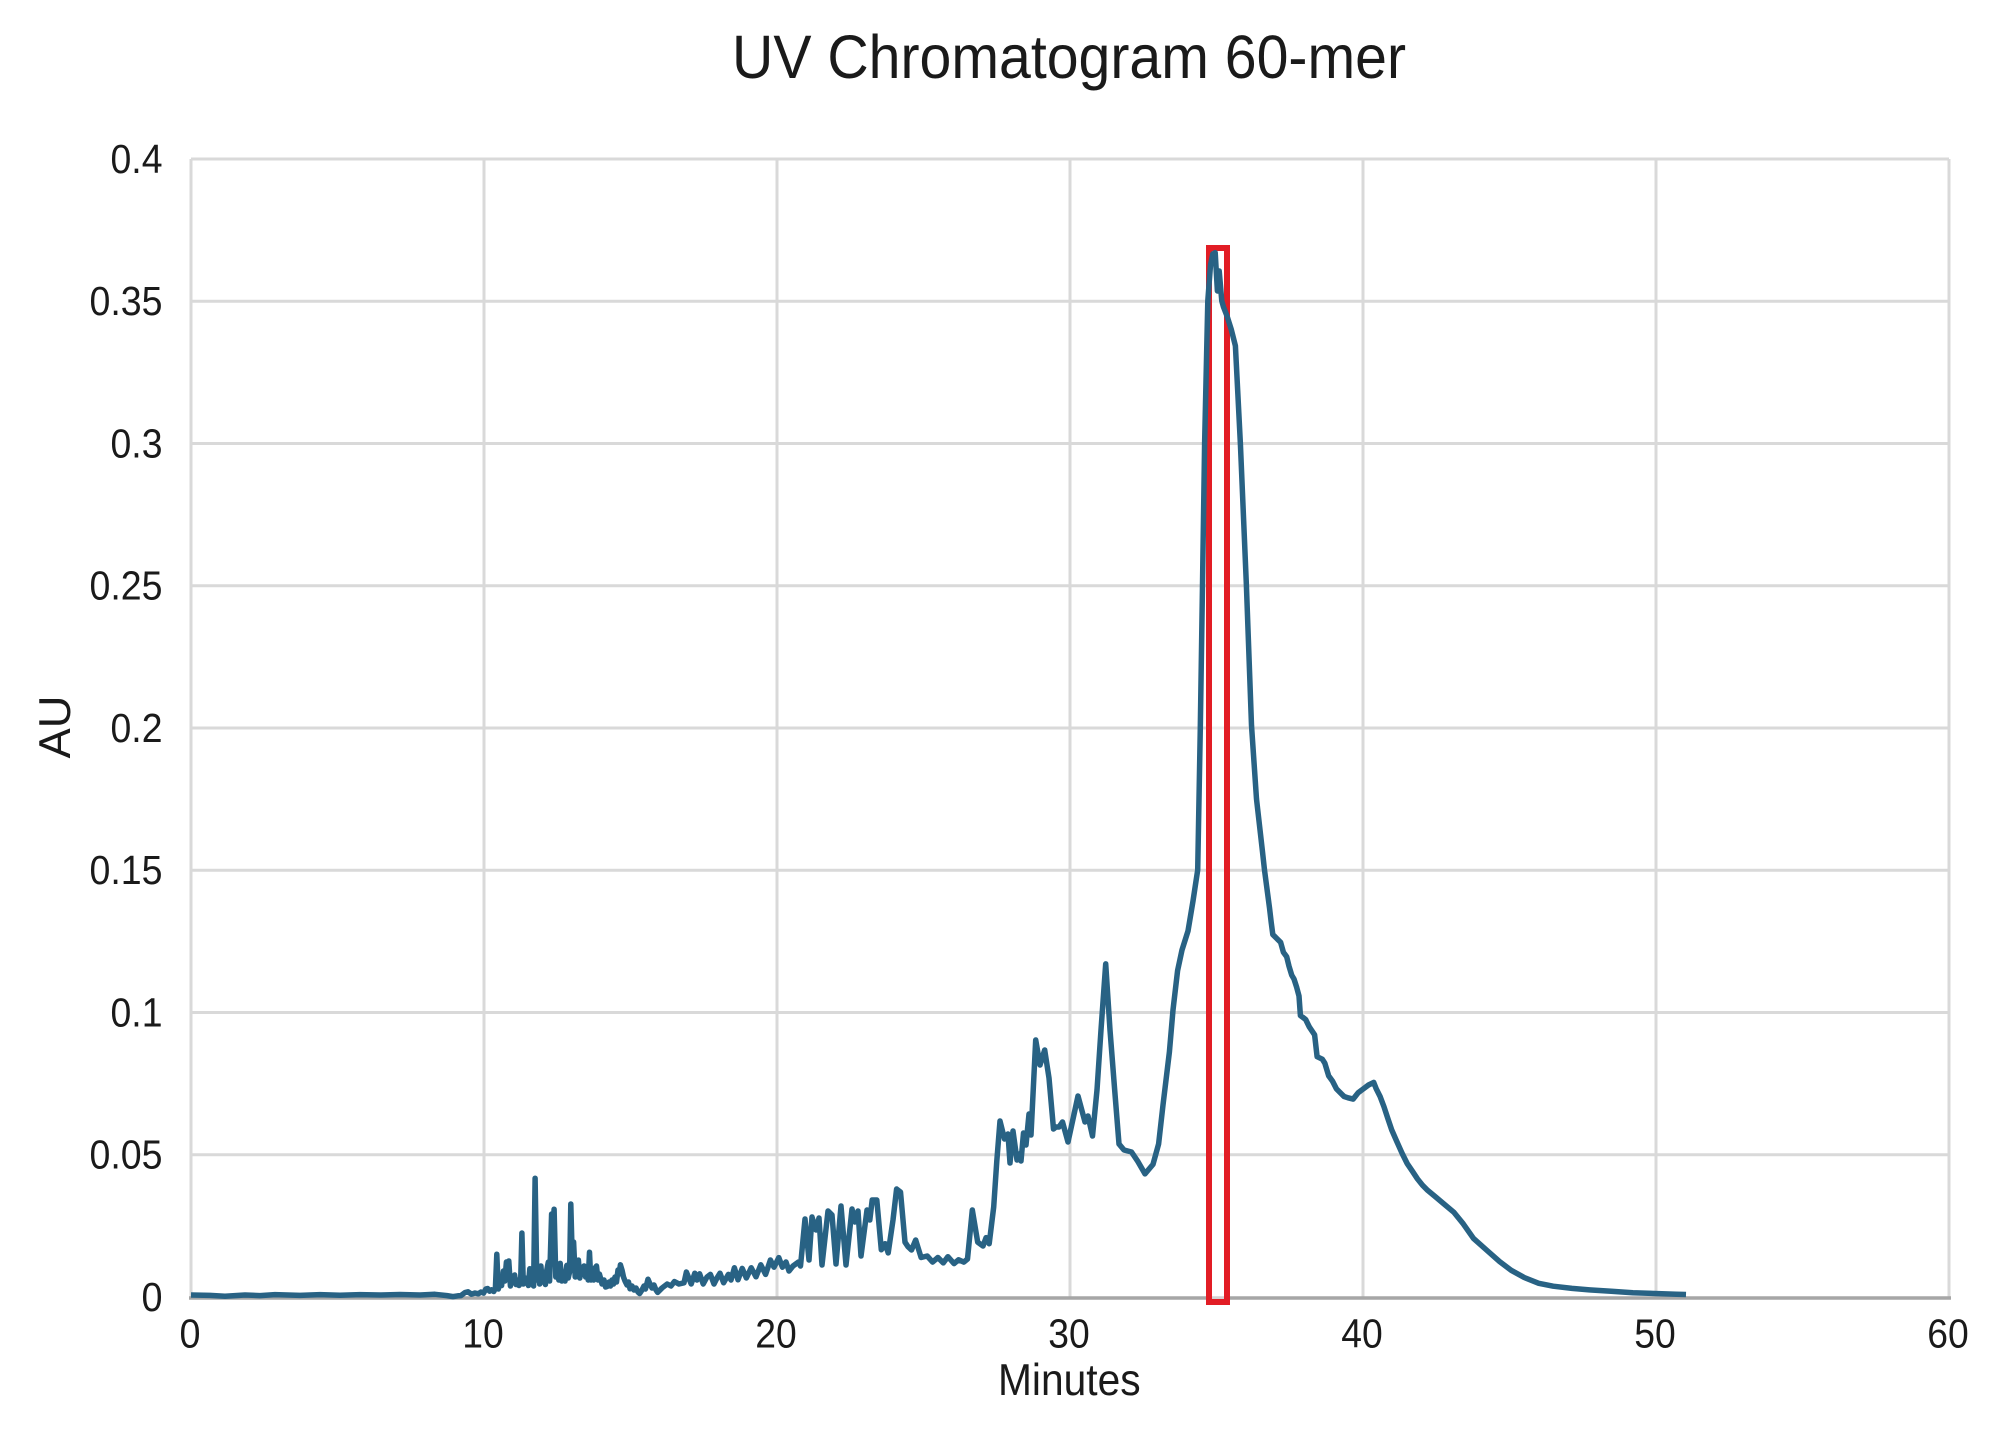 This screenshot has height=1444, width=2000. Describe the element at coordinates (126, 870) in the screenshot. I see `svg-text: 0.15` at that location.